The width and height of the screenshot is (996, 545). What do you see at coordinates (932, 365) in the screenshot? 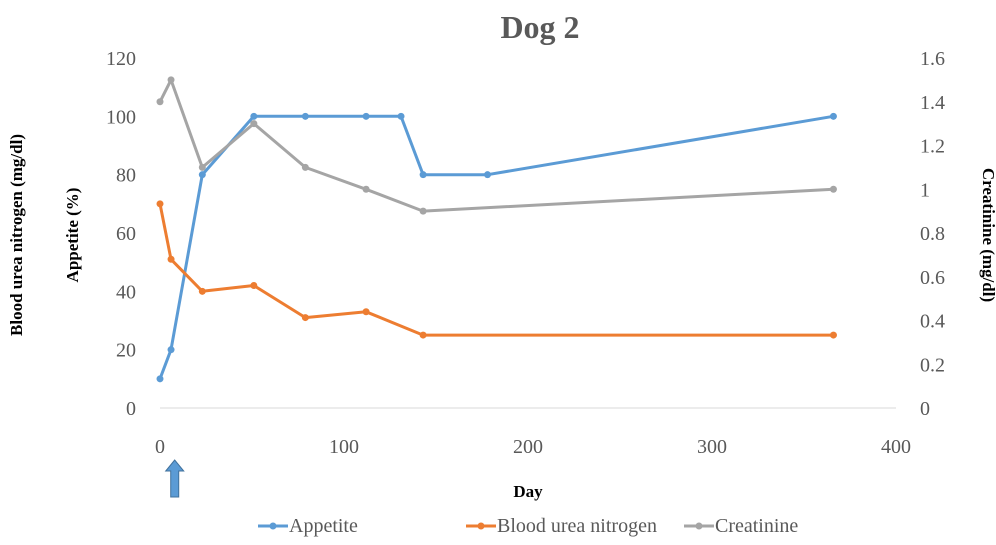
I see `y-right-tick-label: 0.2` at bounding box center [932, 365].